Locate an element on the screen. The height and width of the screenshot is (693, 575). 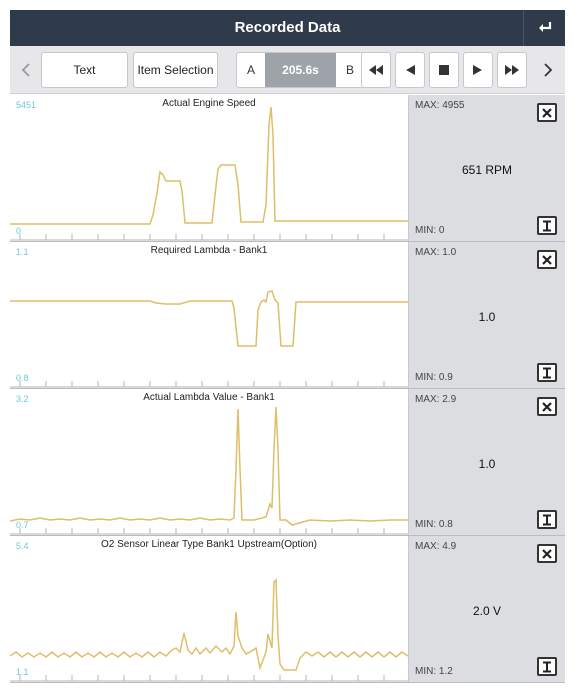
marker-b-button: B is located at coordinates (349, 70).